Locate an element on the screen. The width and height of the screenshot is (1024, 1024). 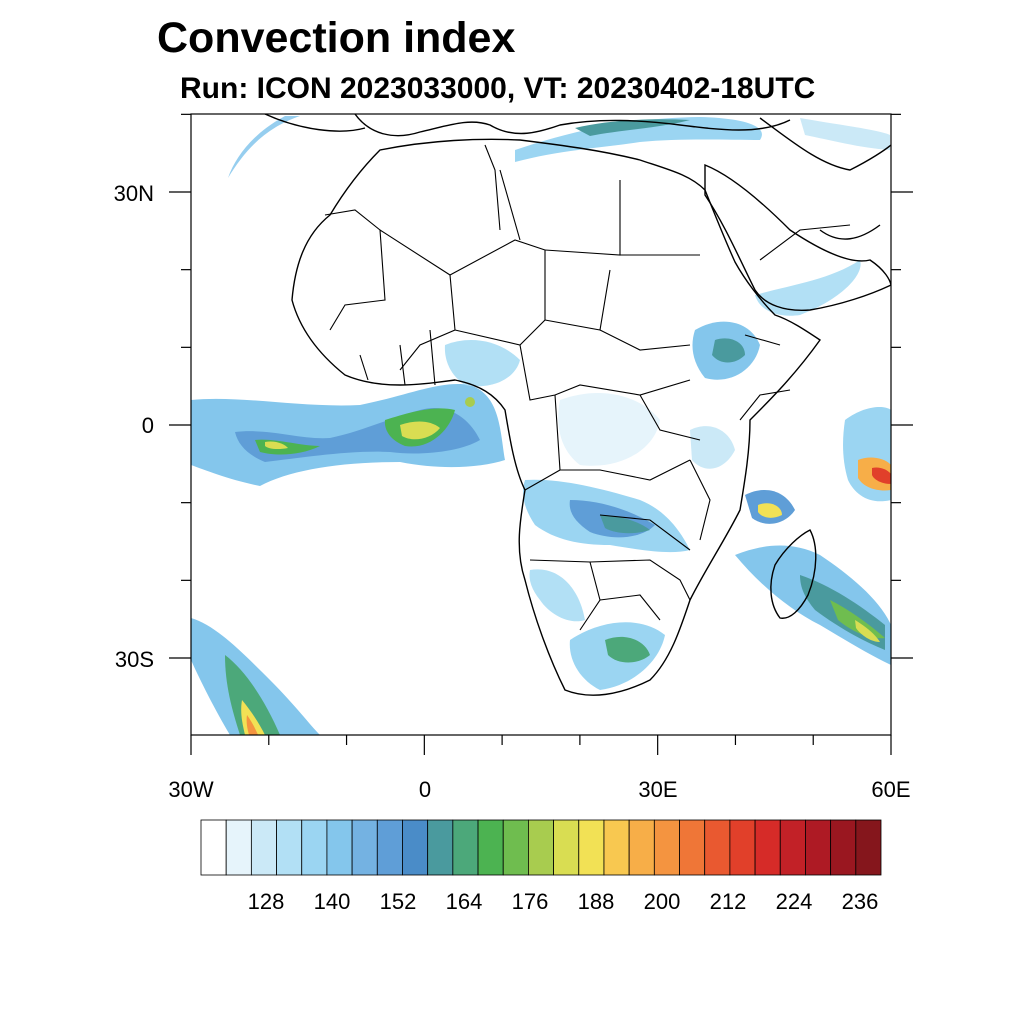
colorbar-label: 176 is located at coordinates (530, 901).